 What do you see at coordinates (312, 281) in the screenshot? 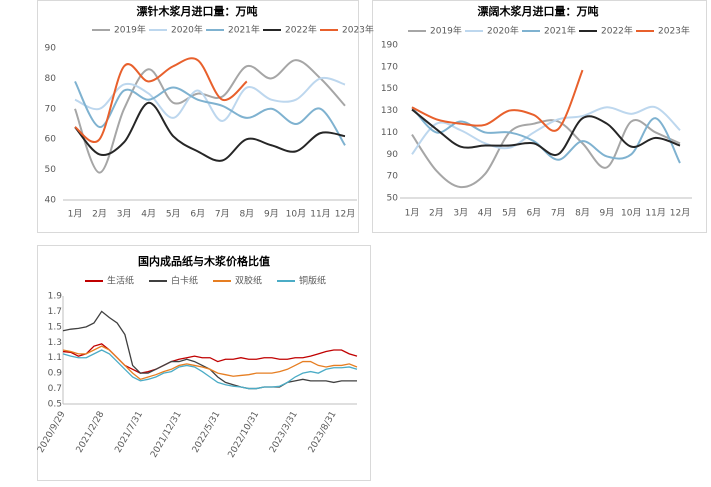
I see `legend-label: 铜版纸` at bounding box center [312, 281].